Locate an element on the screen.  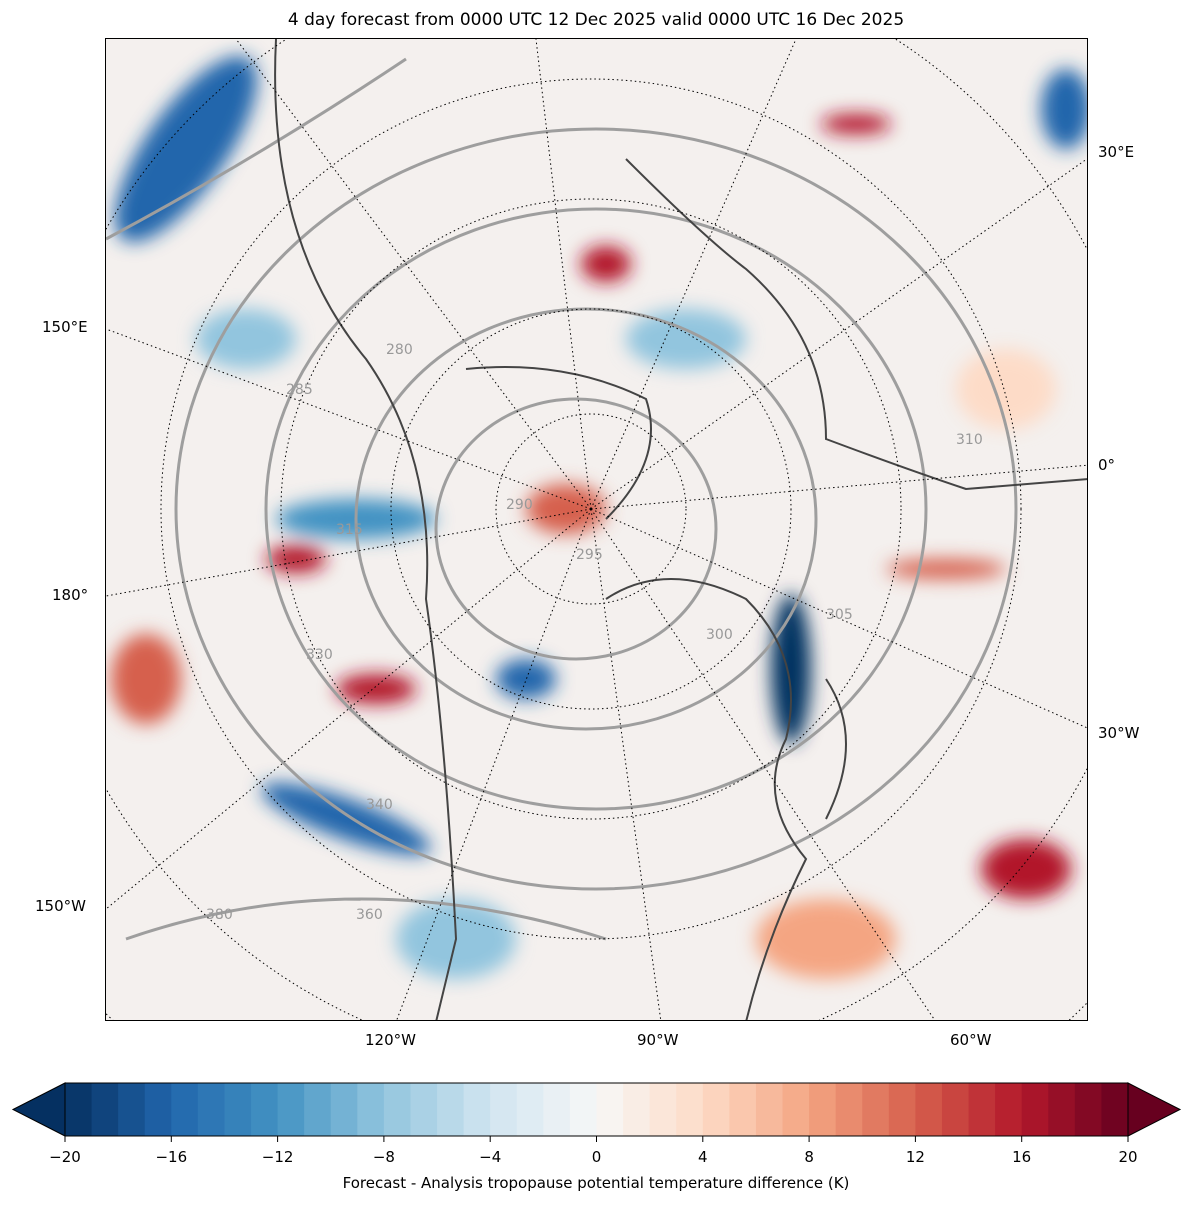
colorbar-extend-min is located at coordinates (38, 1109).